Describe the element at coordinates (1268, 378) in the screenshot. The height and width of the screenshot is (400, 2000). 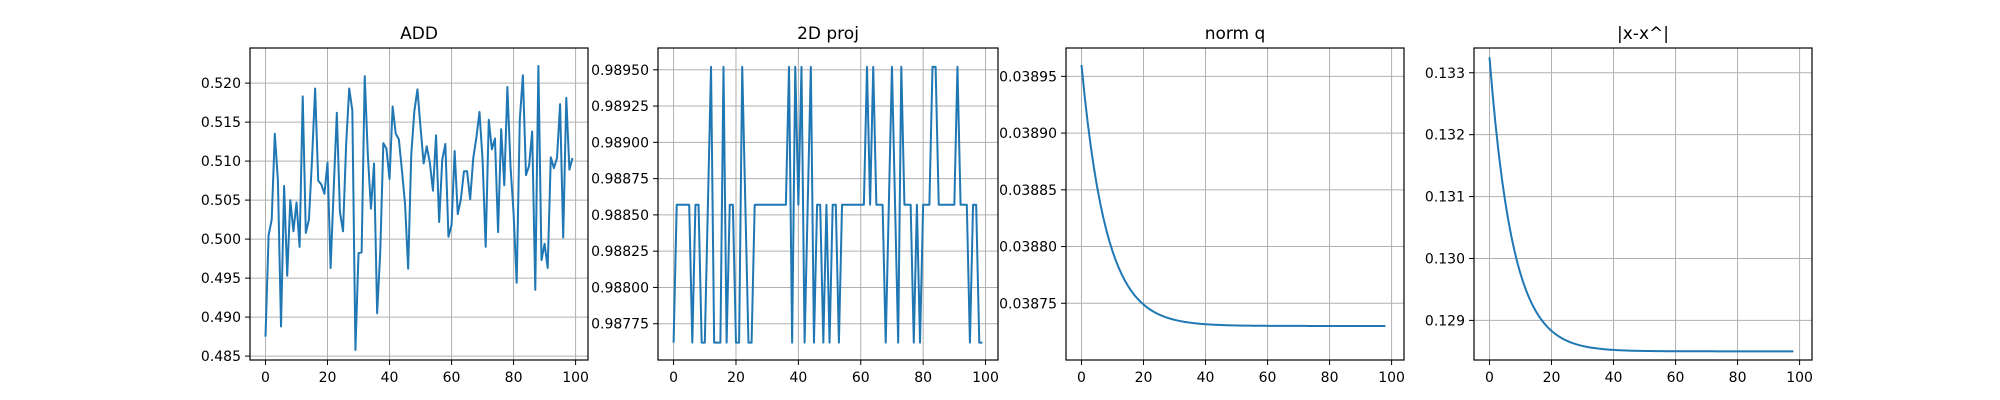
I see `chart-2-xtick-label-3: 60` at that location.